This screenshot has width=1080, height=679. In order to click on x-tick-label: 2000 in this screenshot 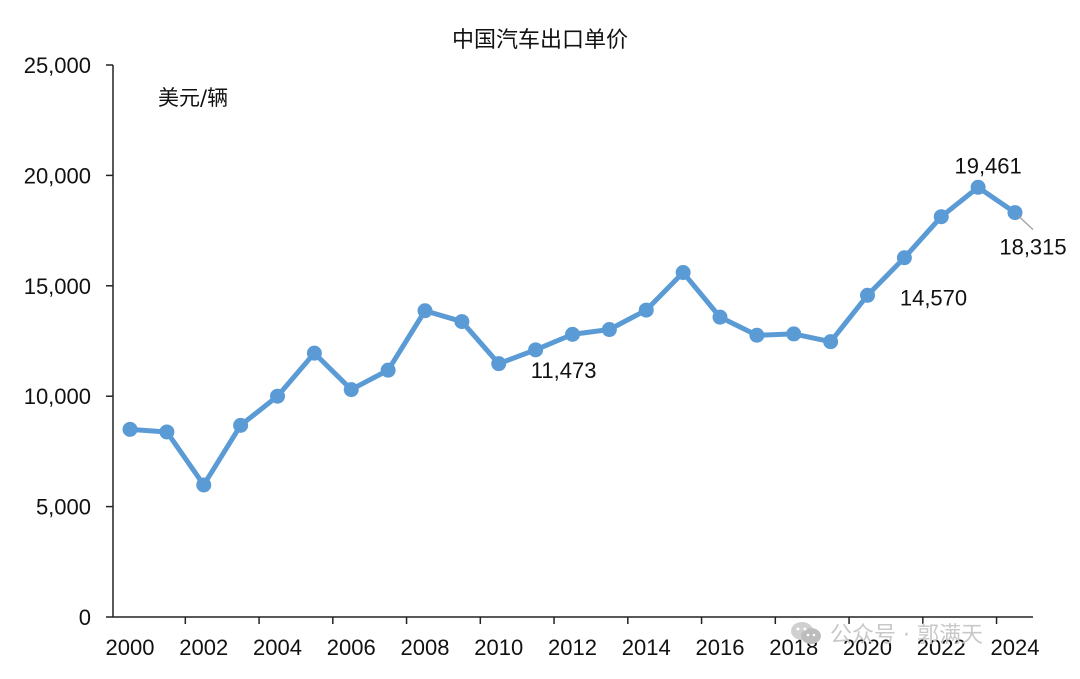, I will do `click(130, 647)`.